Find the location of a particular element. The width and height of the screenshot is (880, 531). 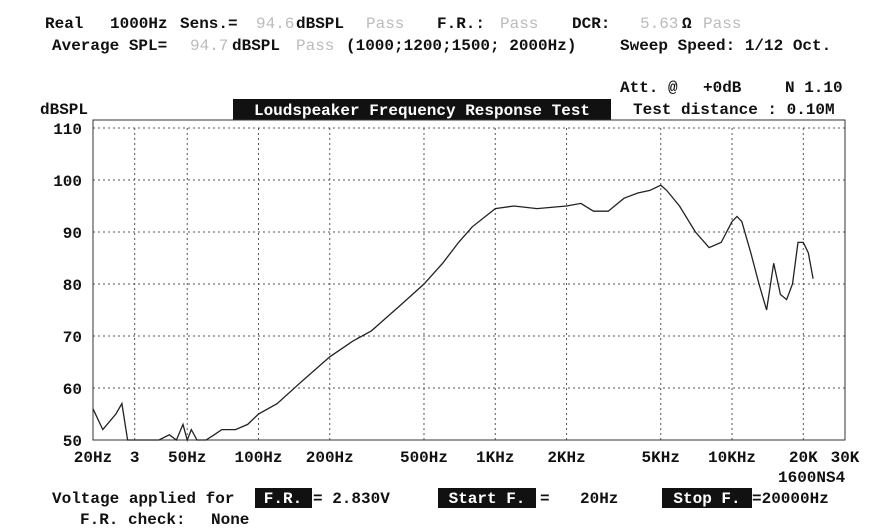

label: F.R.: is located at coordinates (461, 24).